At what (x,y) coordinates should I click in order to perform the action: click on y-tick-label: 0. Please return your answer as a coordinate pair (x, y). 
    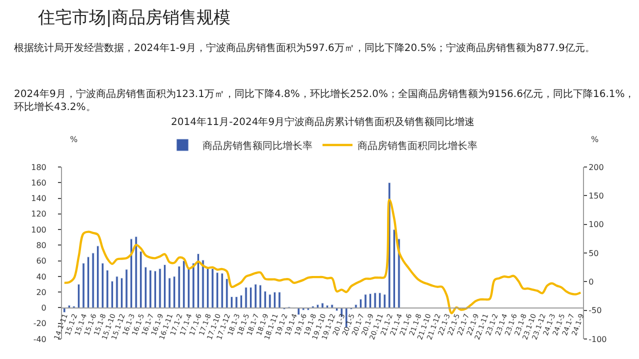
    Looking at the image, I should click on (43, 308).